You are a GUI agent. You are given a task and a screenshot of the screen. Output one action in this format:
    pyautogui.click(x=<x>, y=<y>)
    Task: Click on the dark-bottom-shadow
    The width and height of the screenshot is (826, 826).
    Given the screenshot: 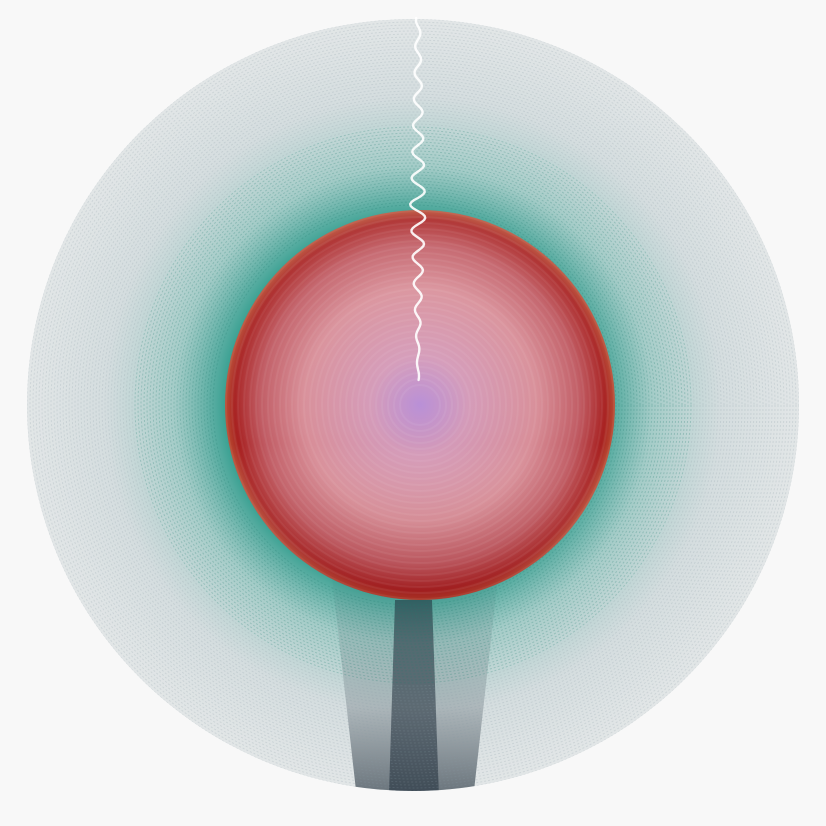 What is the action you would take?
    pyautogui.click(x=415, y=675)
    